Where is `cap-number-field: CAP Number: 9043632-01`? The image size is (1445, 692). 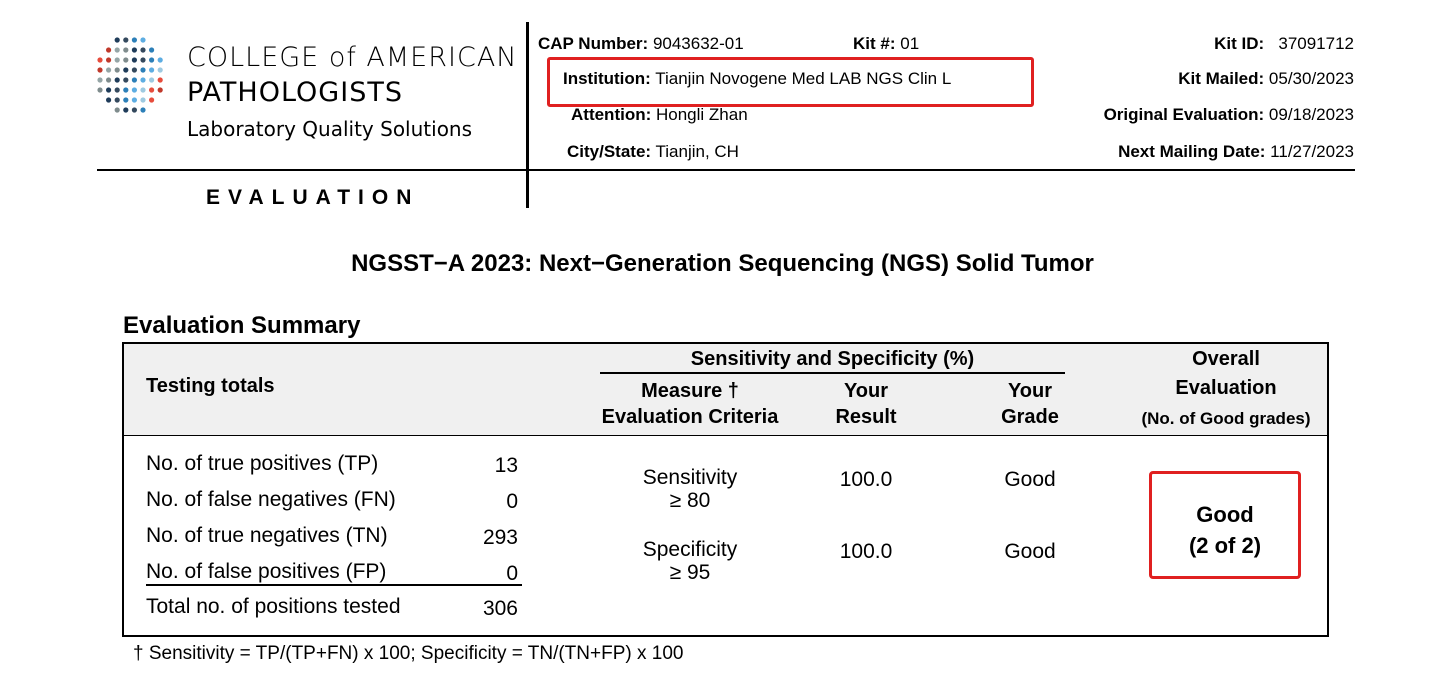
cap-number-field: CAP Number: 9043632-01 is located at coordinates (641, 44).